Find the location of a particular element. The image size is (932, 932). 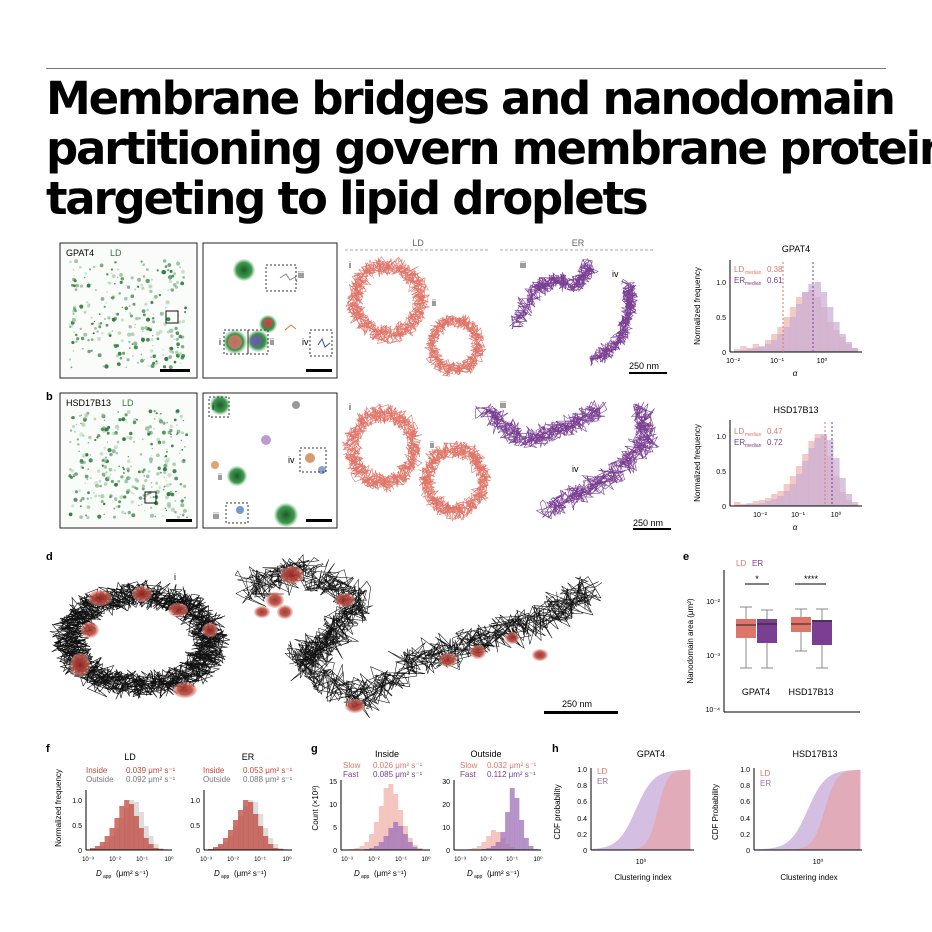

panel-f-er-bars is located at coordinates (248, 825).